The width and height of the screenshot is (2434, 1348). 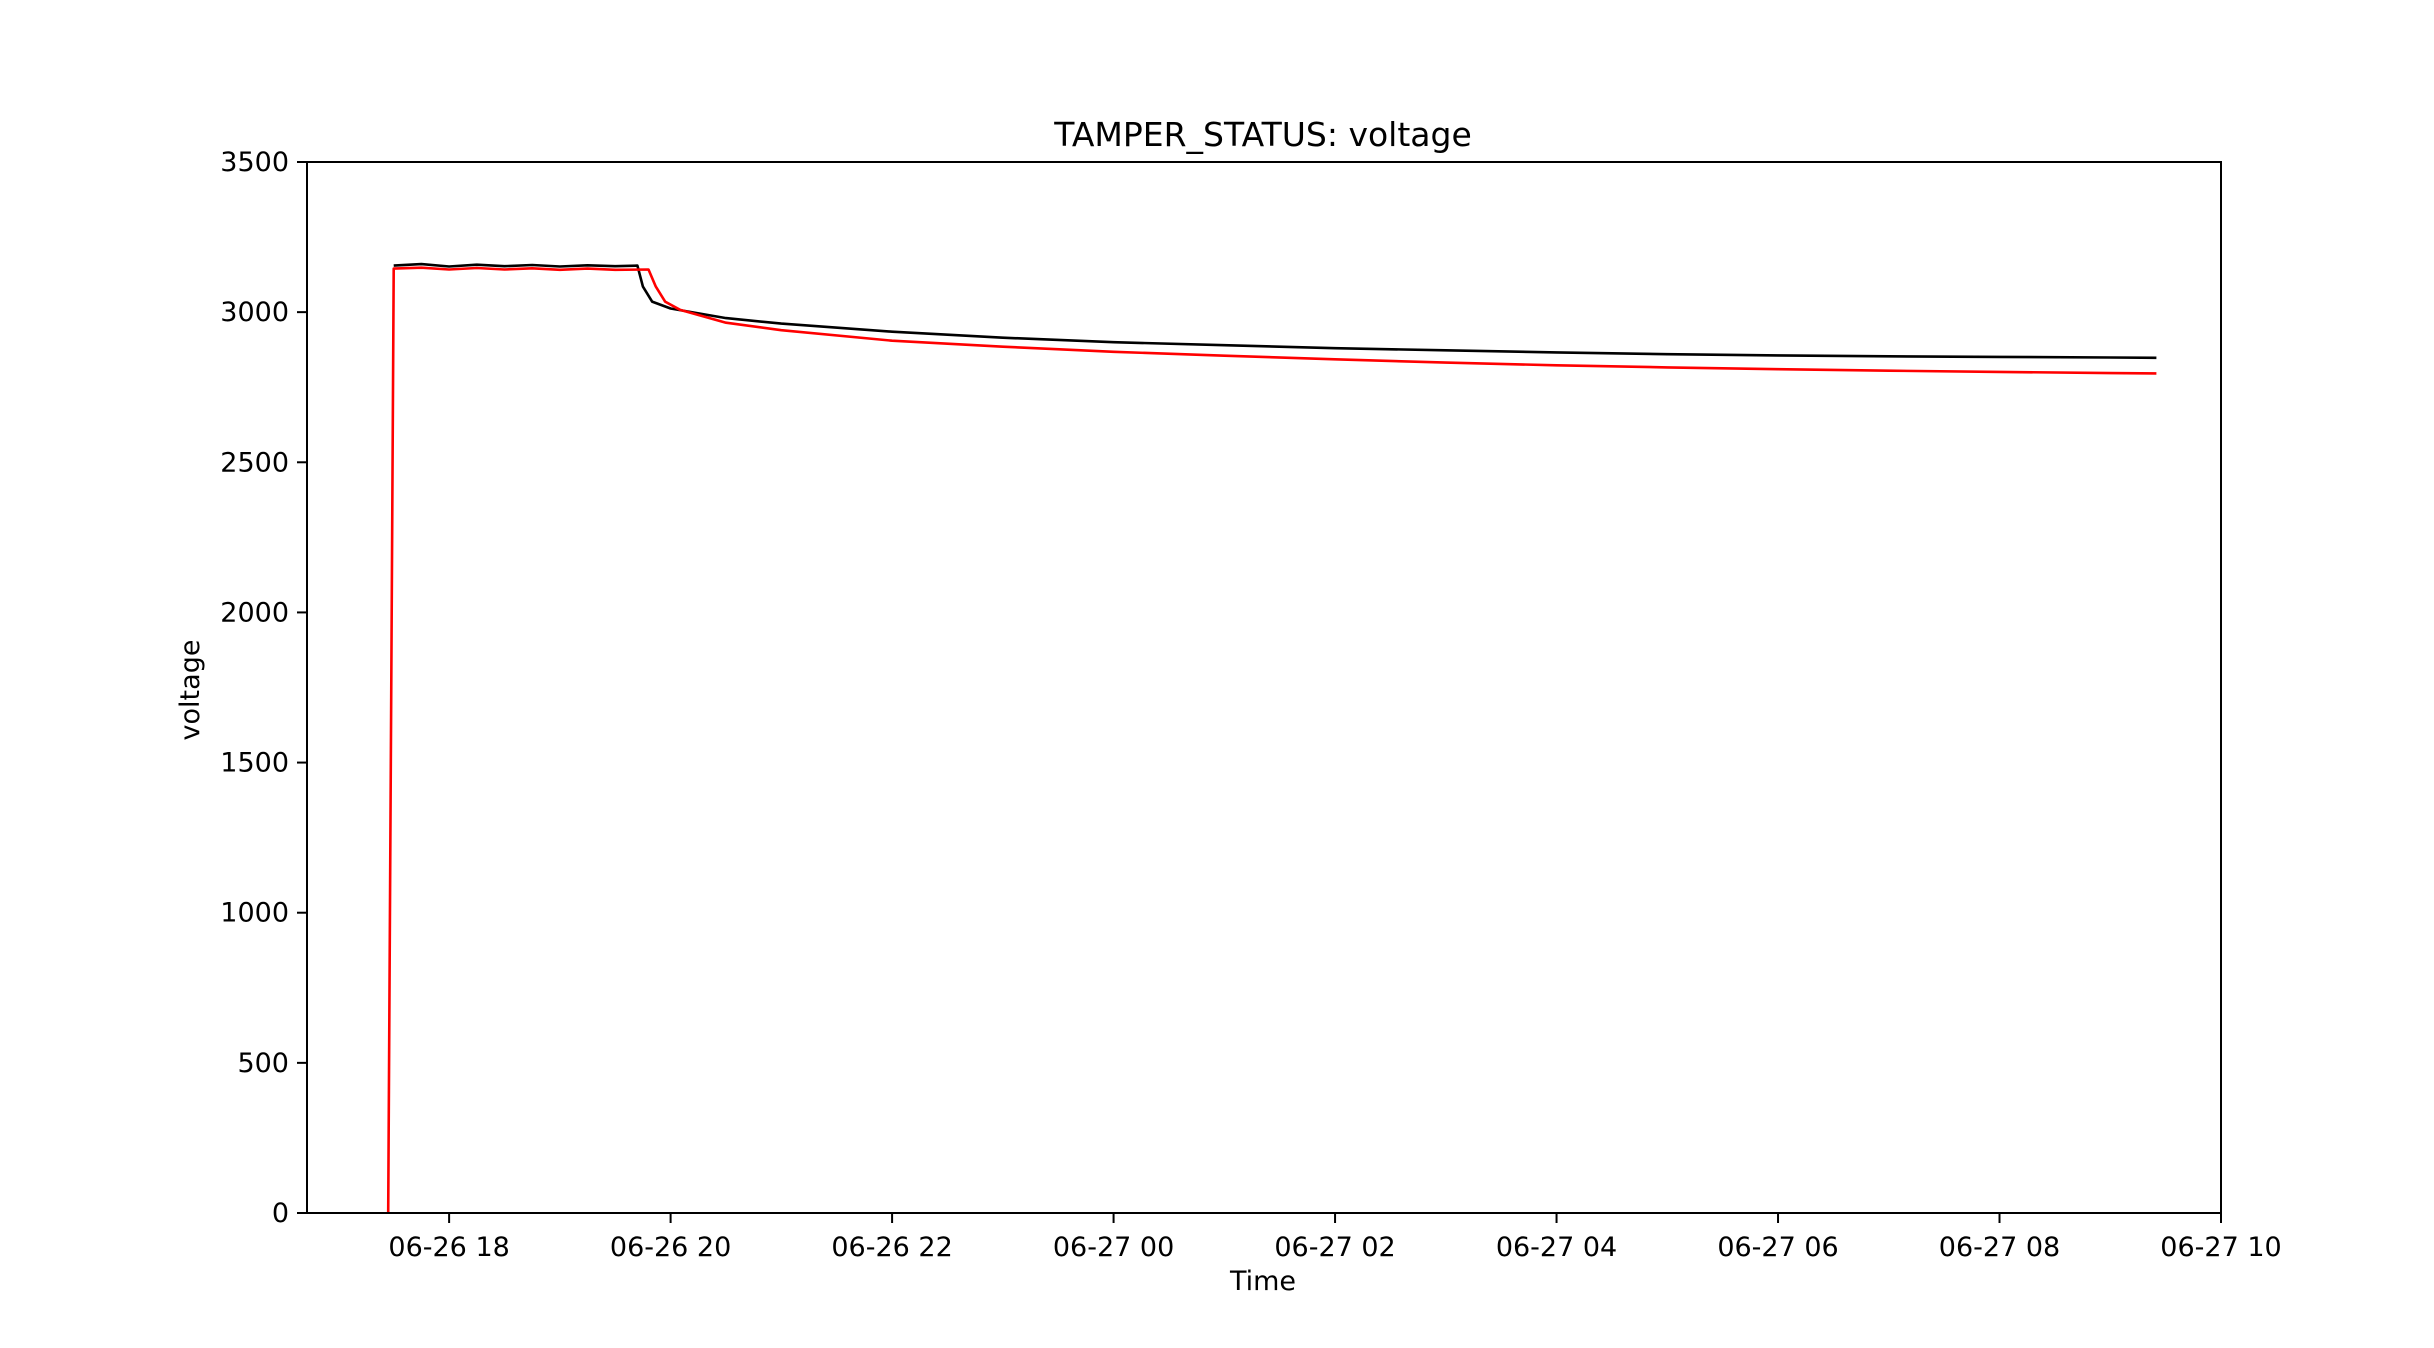 I want to click on y-tick-label: 500, so click(x=263, y=1063).